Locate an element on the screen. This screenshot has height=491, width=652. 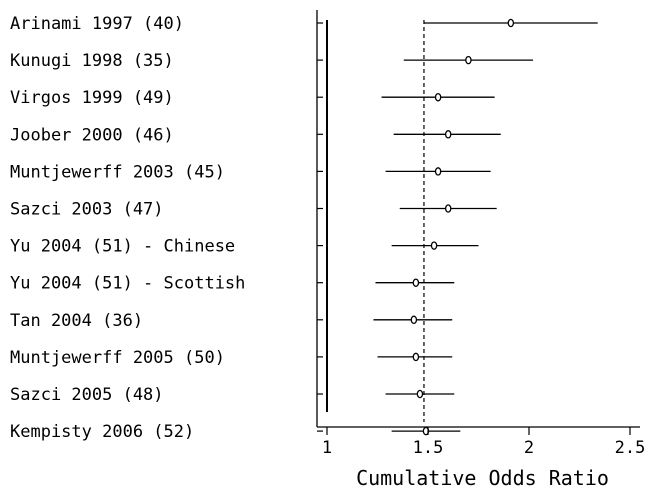
x-ticks: 1 1.5 2 2.5 is located at coordinates (483, 442).